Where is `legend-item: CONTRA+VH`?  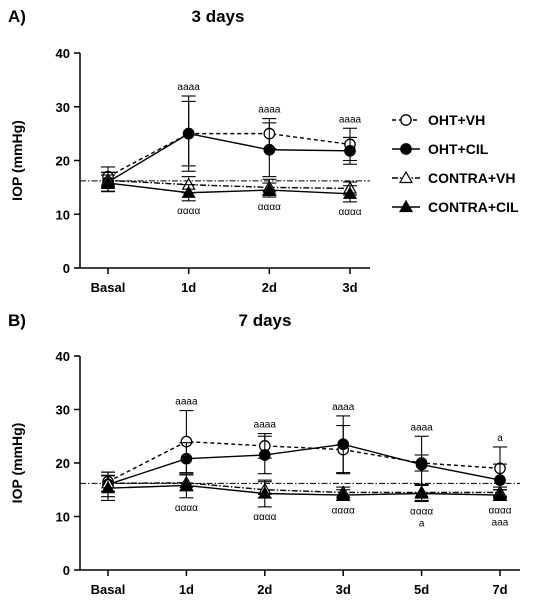 legend-item: CONTRA+VH is located at coordinates (454, 178).